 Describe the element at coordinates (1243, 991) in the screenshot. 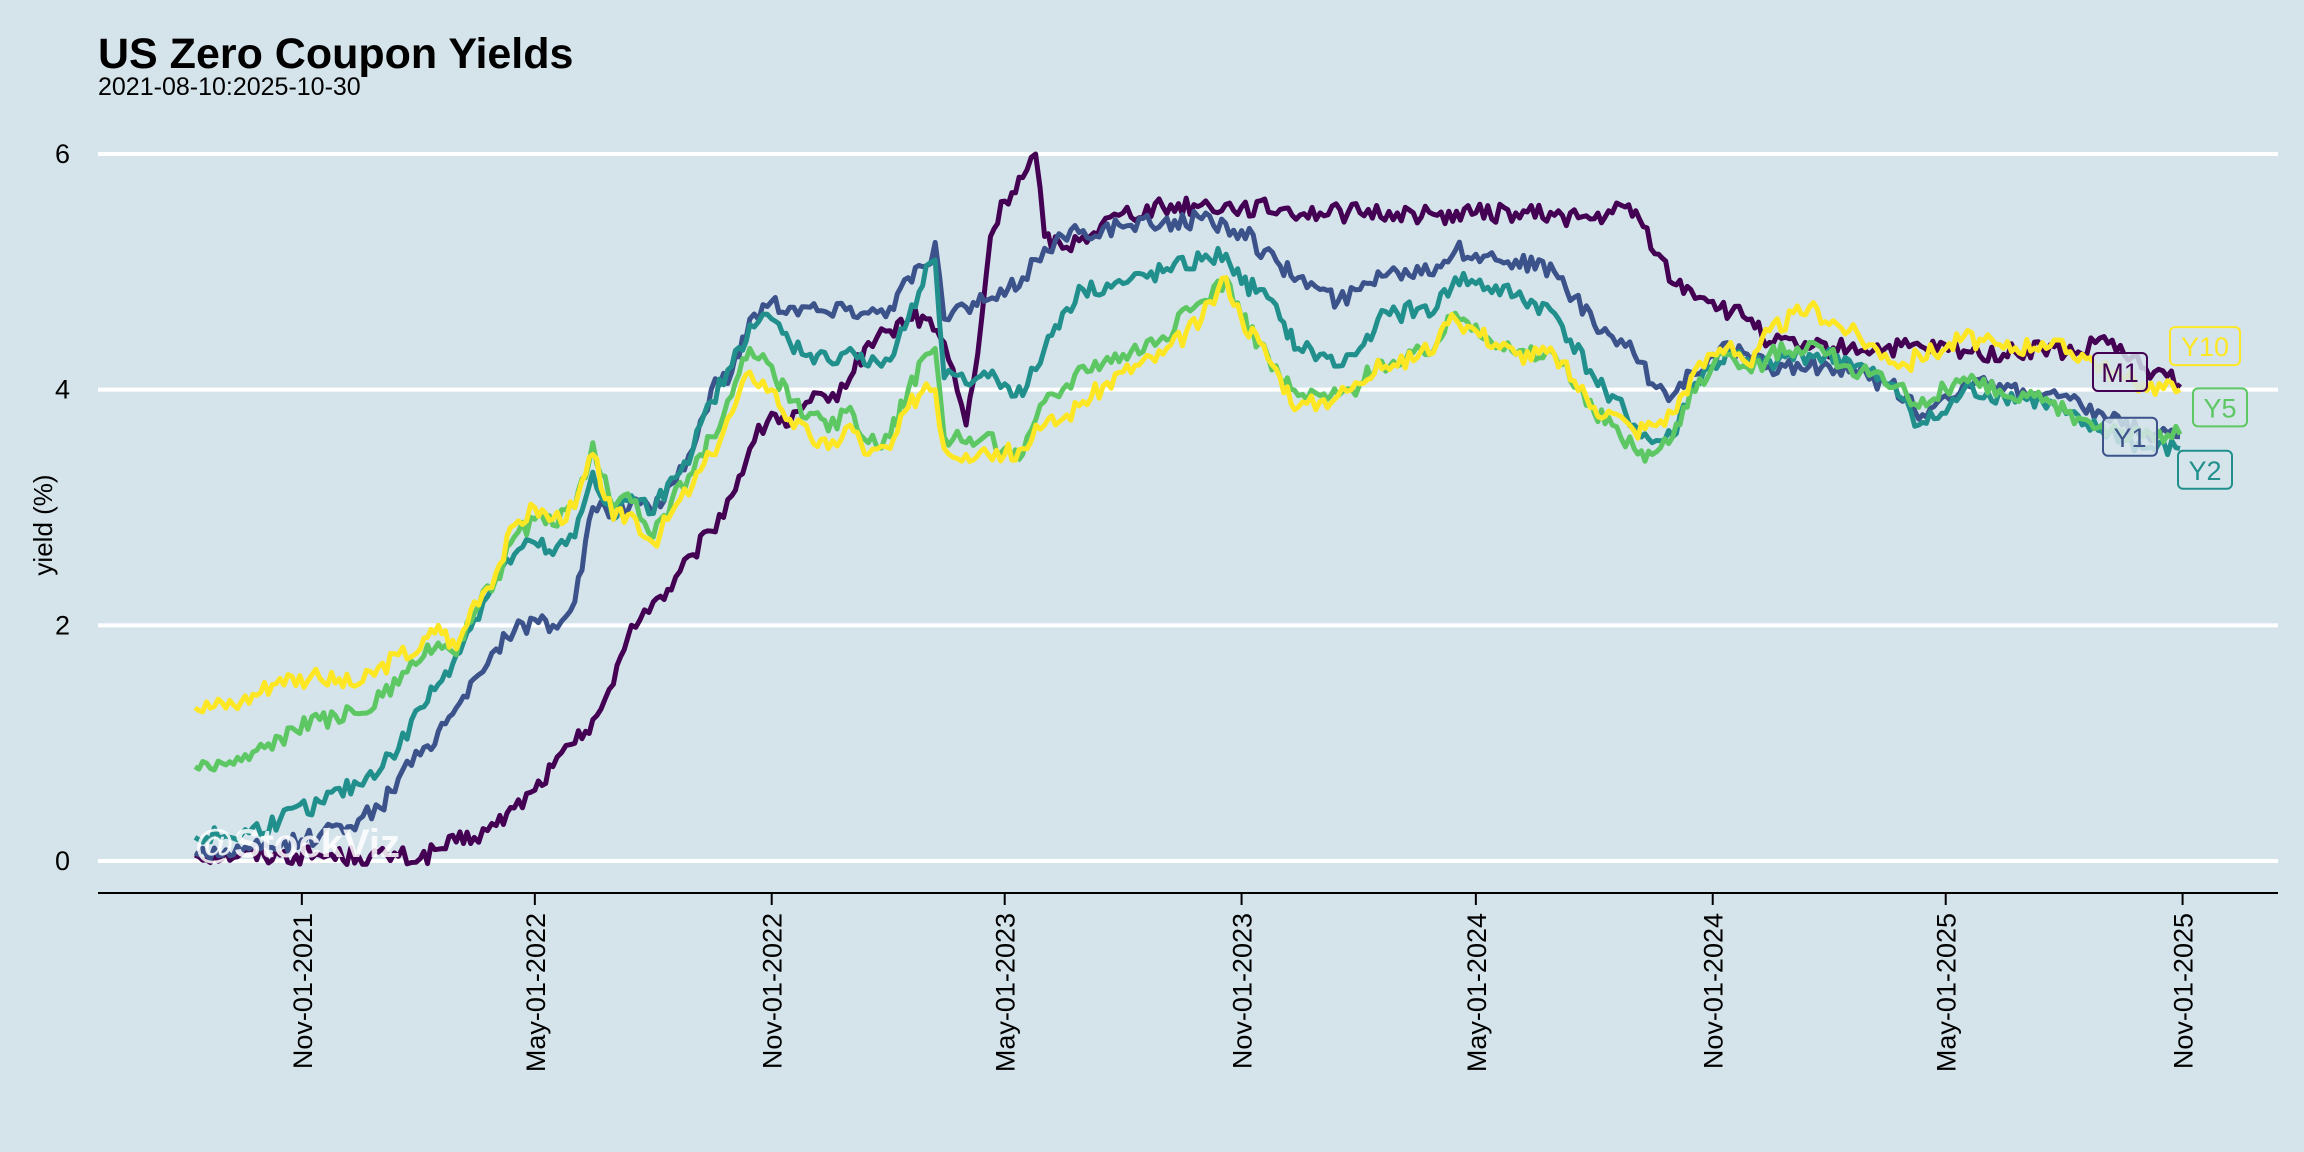

I see `x-tick-label: Nov-01-2023` at that location.